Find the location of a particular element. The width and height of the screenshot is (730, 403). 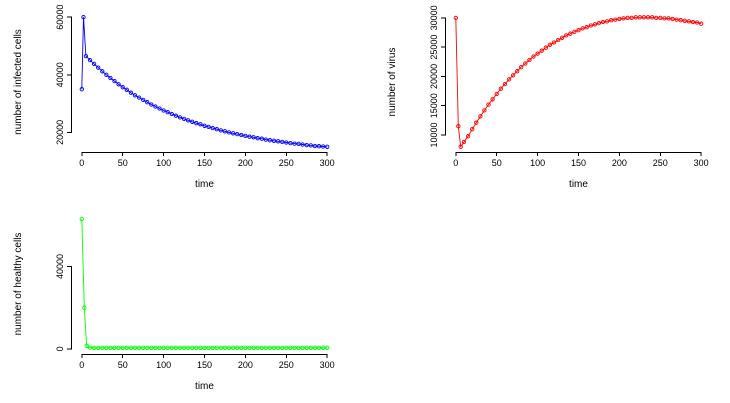

y-tick-label: 10000 is located at coordinates (434, 134).